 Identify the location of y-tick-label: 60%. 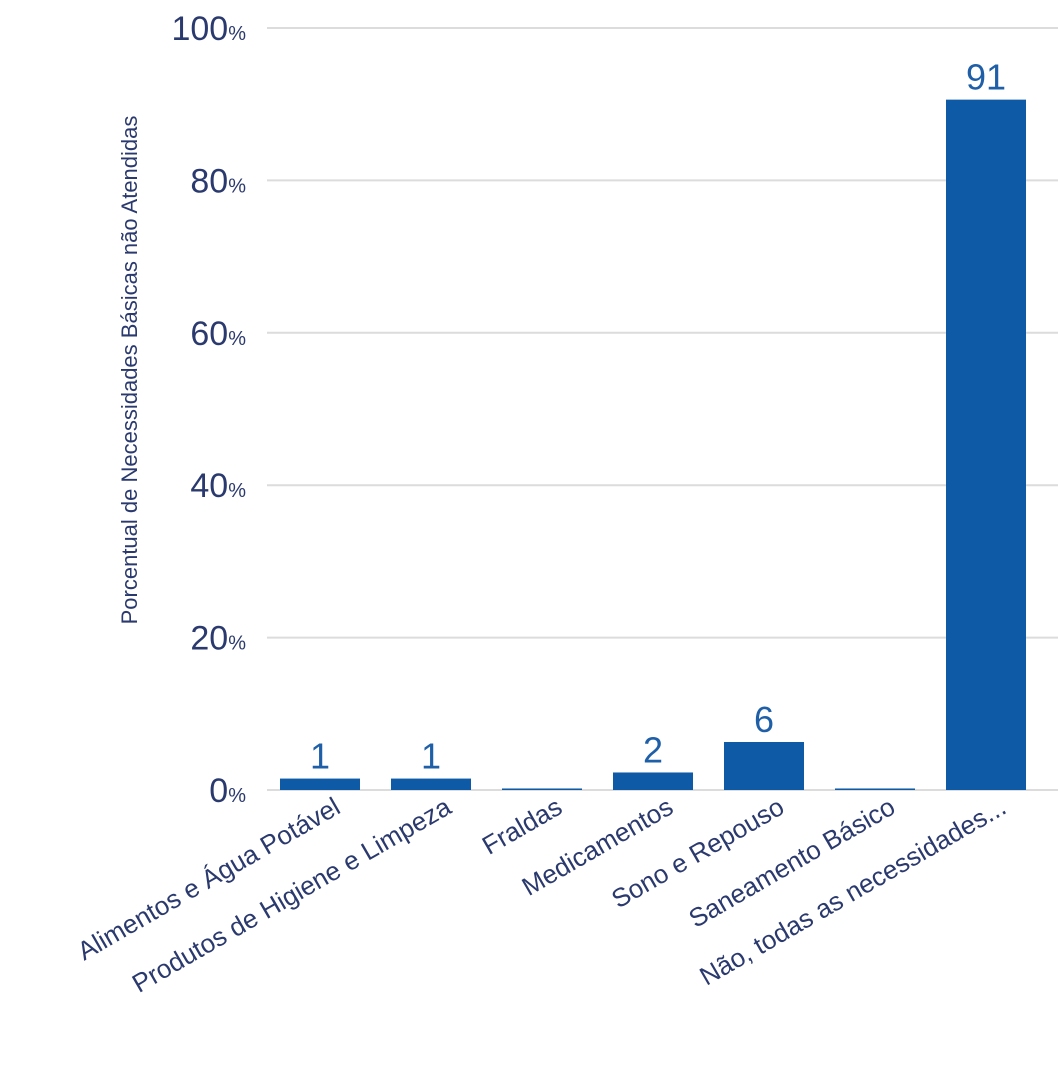
(218, 334).